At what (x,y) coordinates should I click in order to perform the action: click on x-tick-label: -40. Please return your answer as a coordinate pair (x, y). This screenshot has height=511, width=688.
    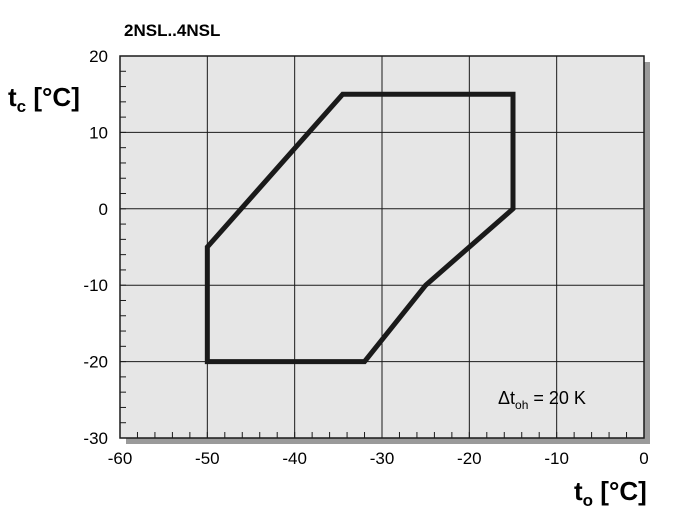
    Looking at the image, I should click on (294, 458).